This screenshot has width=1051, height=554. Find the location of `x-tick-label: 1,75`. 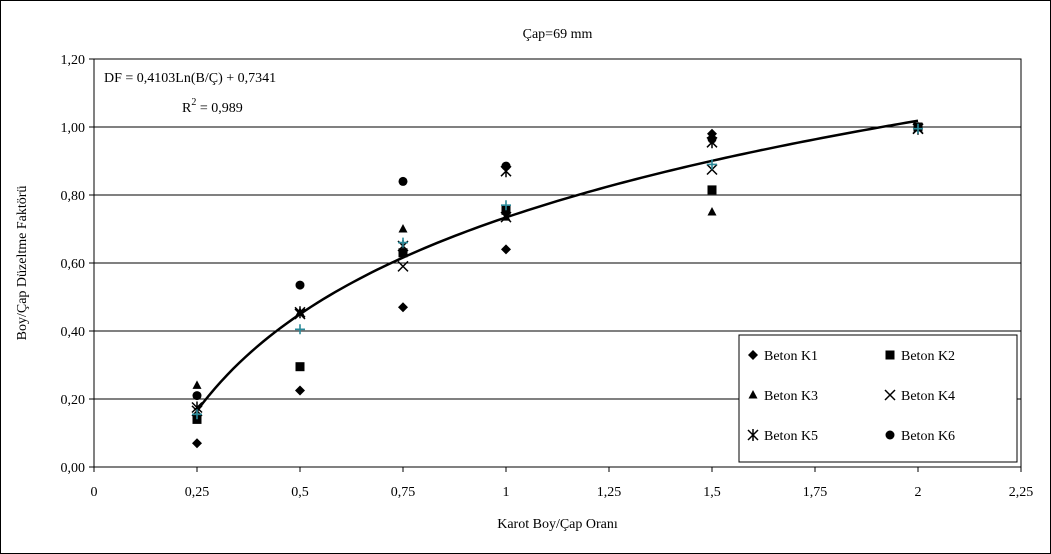

x-tick-label: 1,75 is located at coordinates (815, 492).